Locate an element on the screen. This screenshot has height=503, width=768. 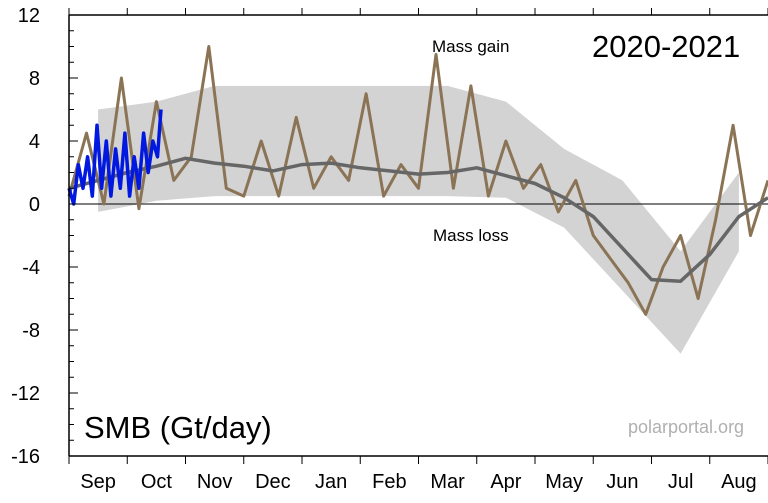
x-tick-label: Jul is located at coordinates (681, 482).